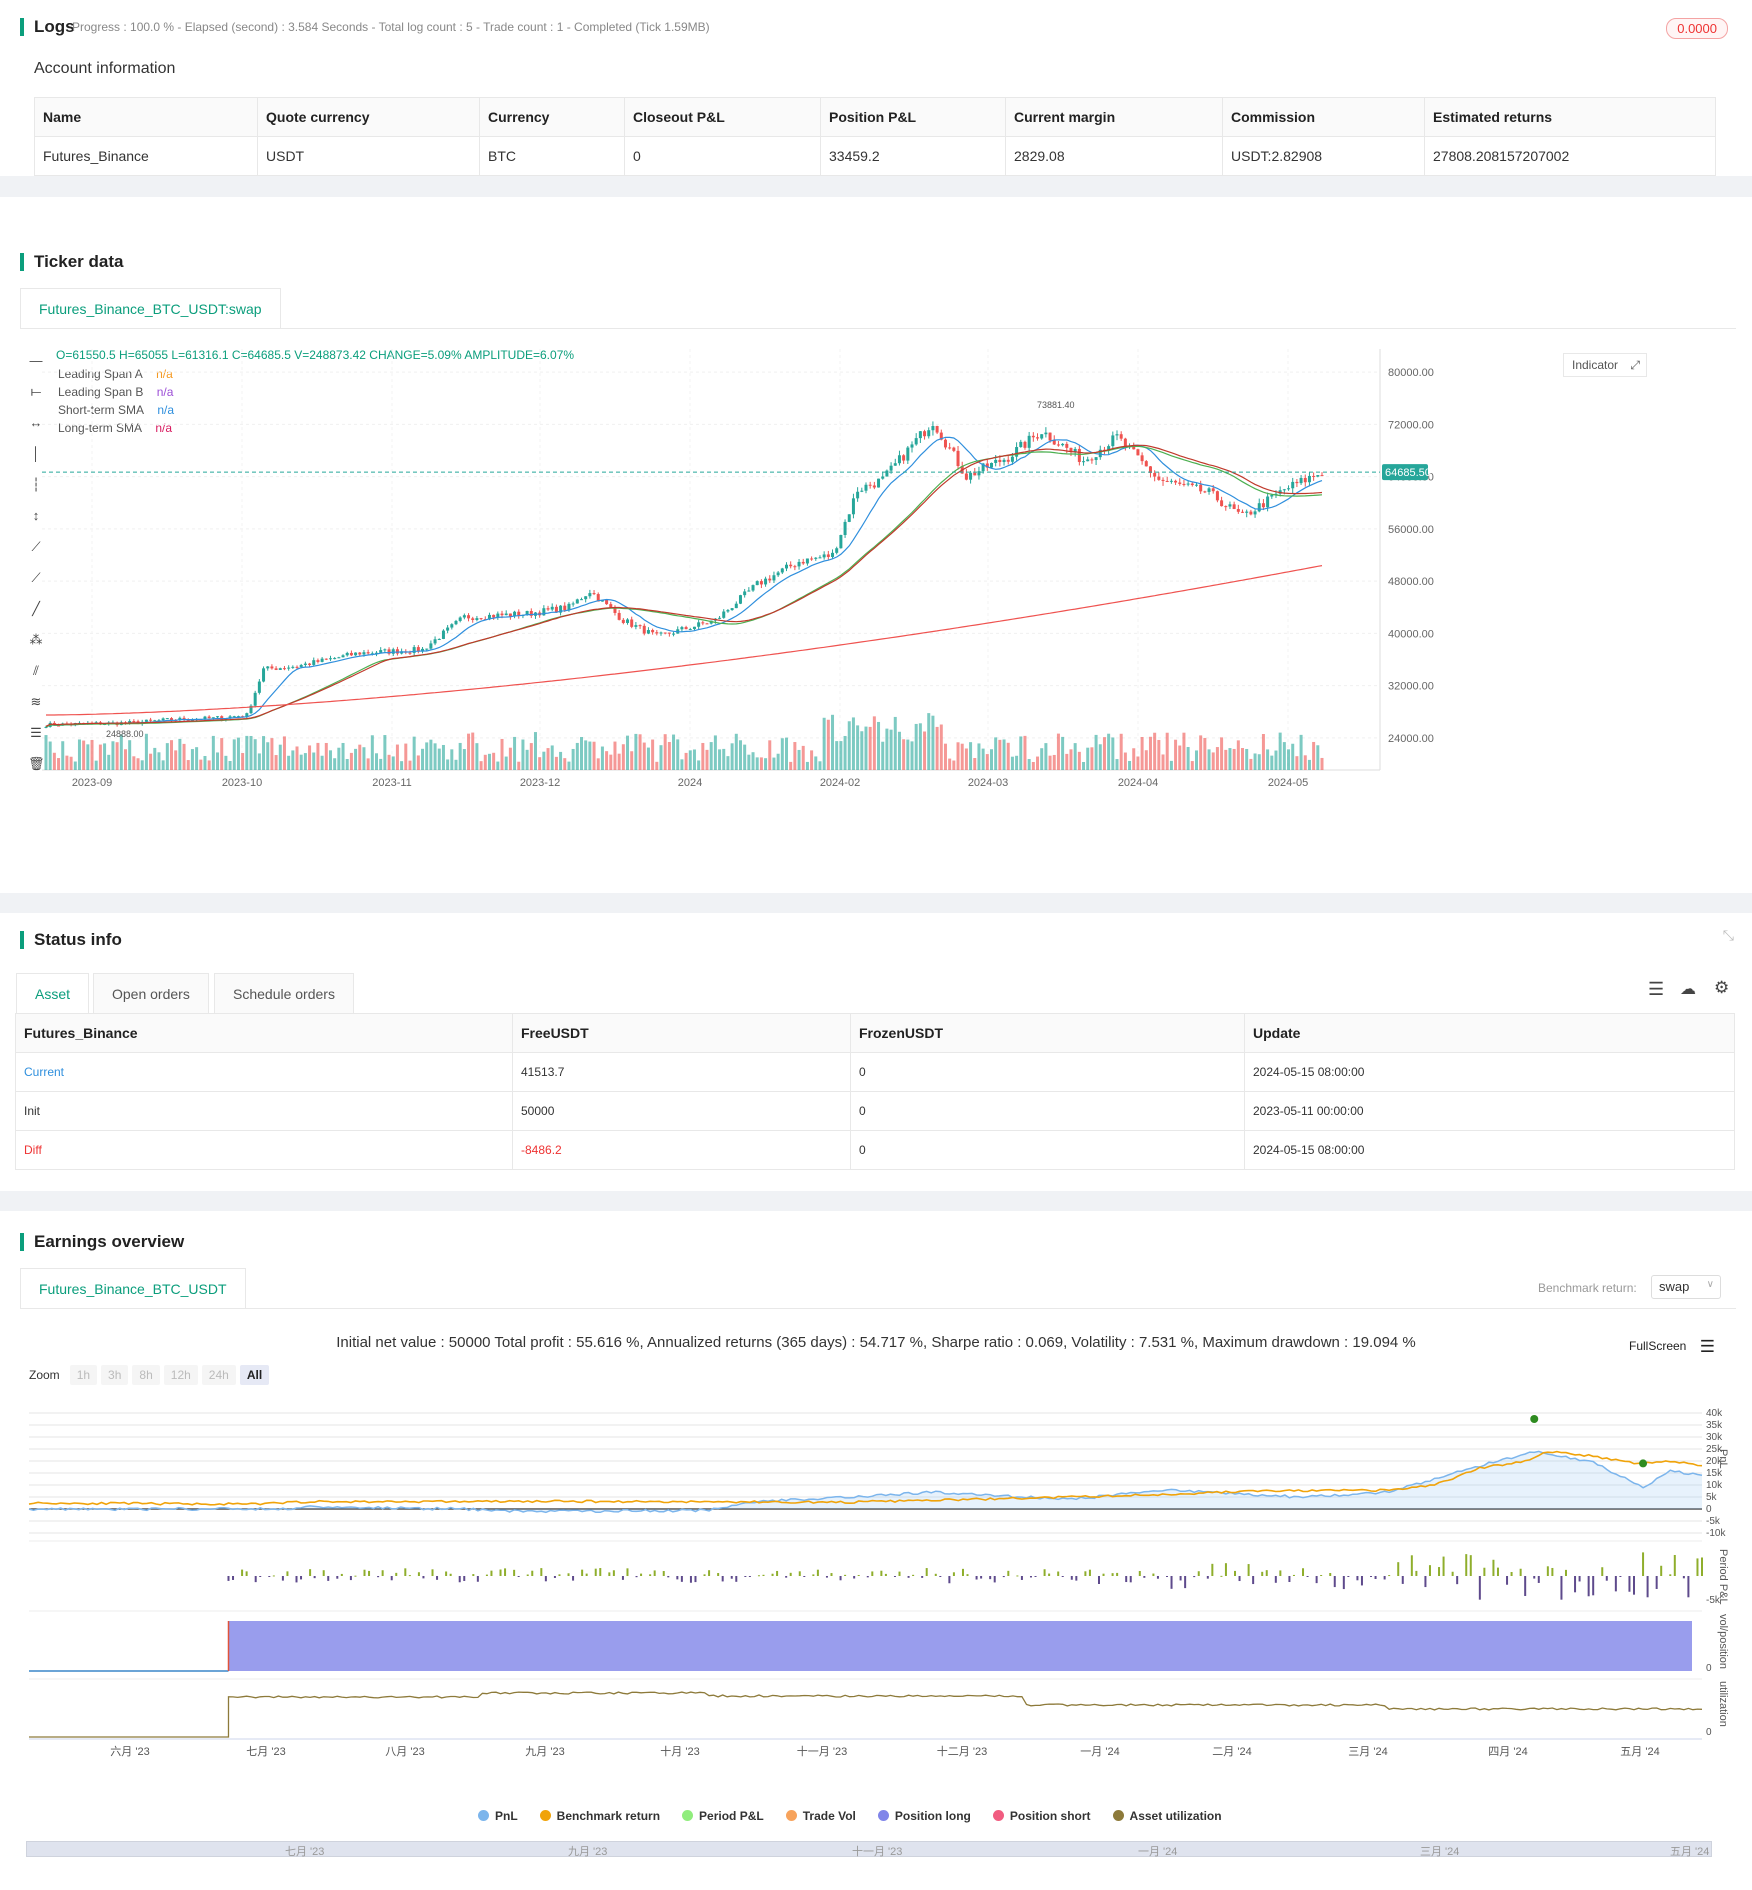  Describe the element at coordinates (1688, 989) in the screenshot. I see `cloud-download-icon: ☁` at that location.